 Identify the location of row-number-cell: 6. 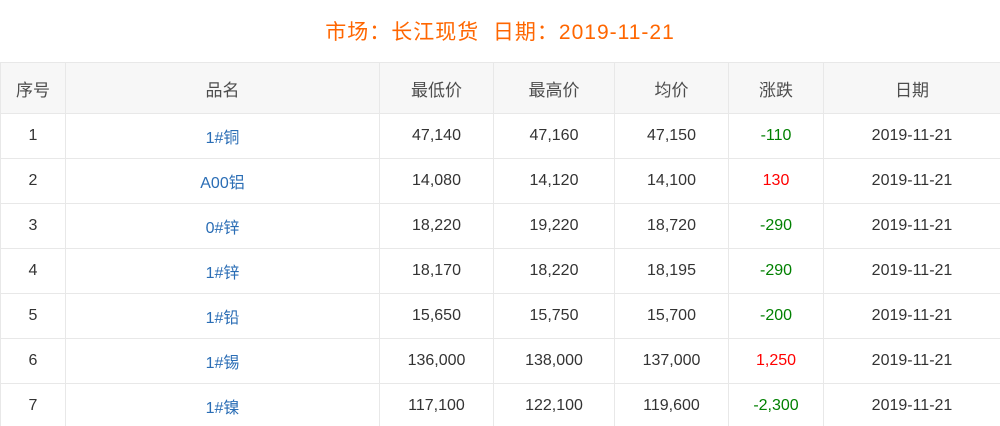
(33, 361).